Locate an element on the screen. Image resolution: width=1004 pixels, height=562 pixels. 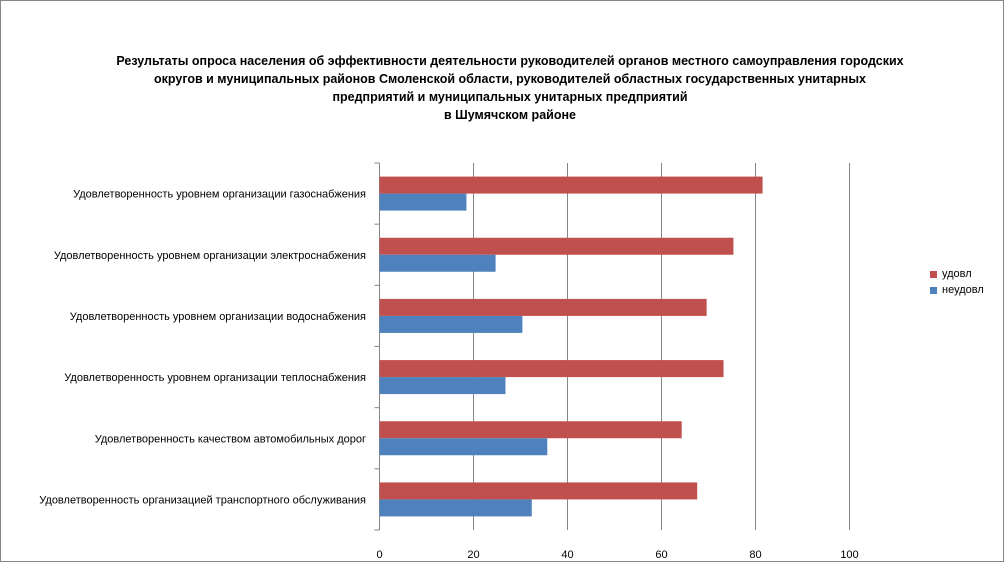
legend-item-neudovl: неудовл is located at coordinates (957, 290).